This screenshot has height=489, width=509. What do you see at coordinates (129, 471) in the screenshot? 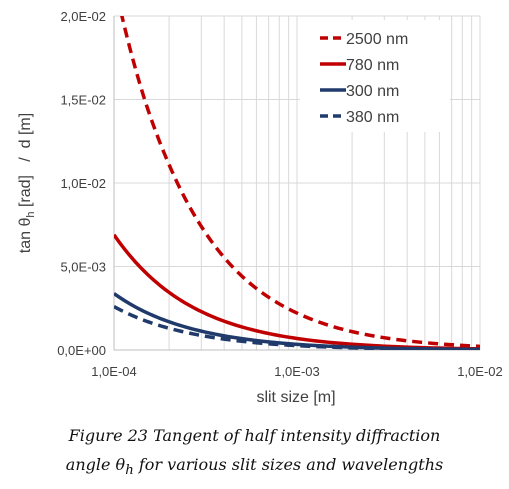
I see `caption-theta-sub: h` at bounding box center [129, 471].